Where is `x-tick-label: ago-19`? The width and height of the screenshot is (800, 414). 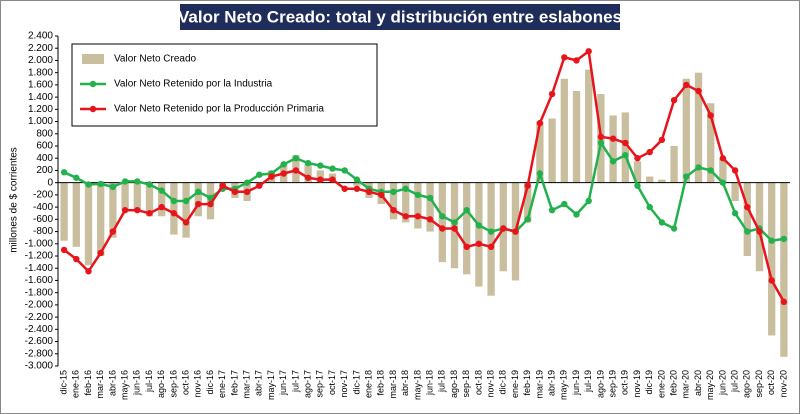
x-tick-label: ago-19 is located at coordinates (600, 384).